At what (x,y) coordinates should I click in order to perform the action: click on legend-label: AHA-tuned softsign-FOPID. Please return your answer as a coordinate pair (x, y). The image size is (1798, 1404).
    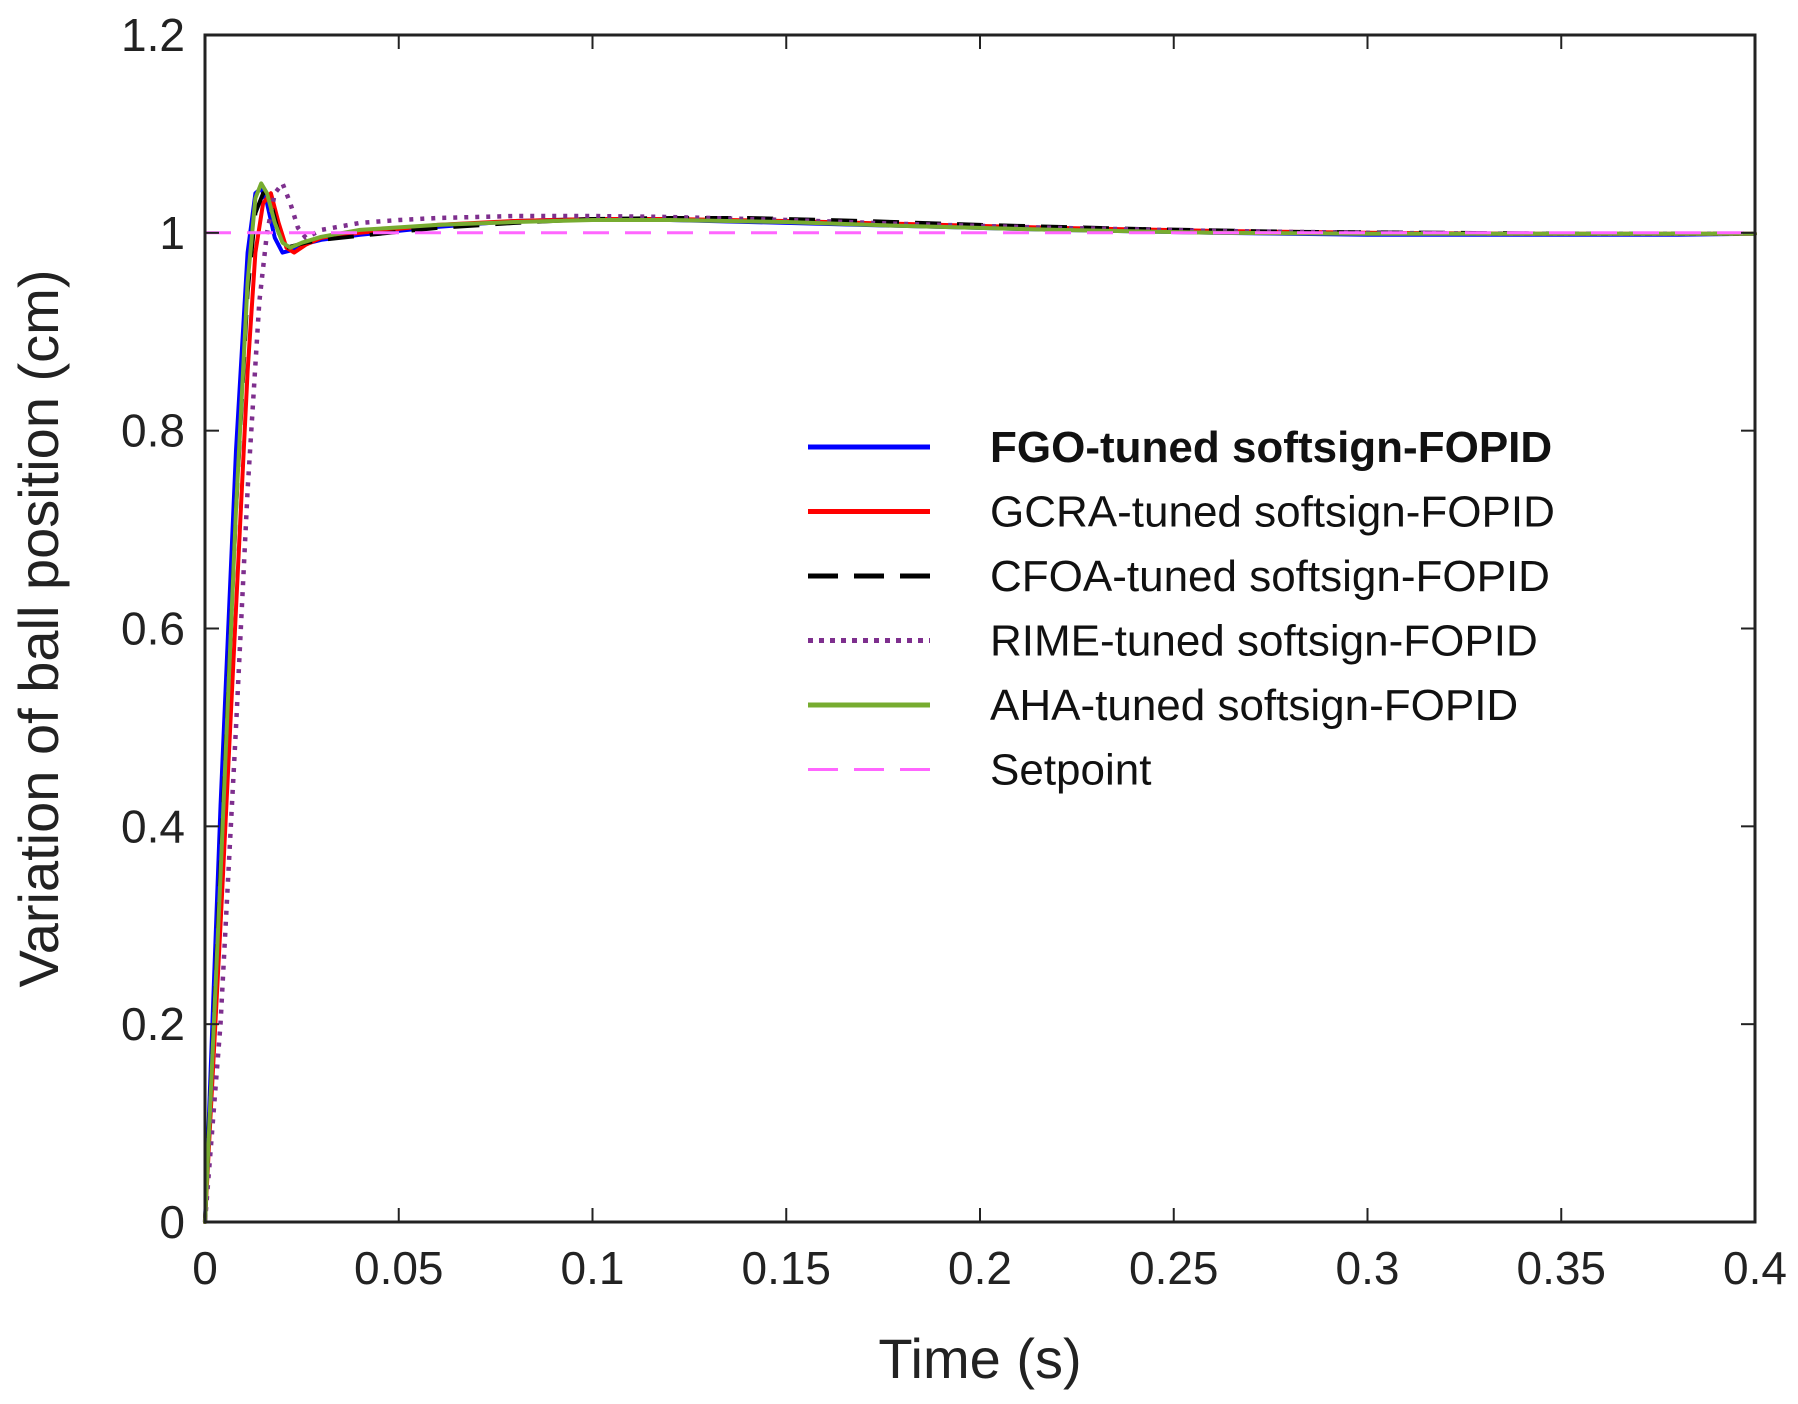
    Looking at the image, I should click on (1254, 705).